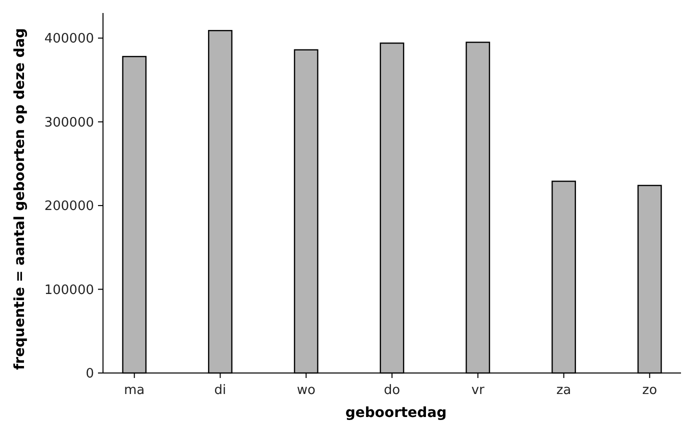 This screenshot has width=685, height=423. Describe the element at coordinates (220, 390) in the screenshot. I see `x-tick-label: di` at that location.